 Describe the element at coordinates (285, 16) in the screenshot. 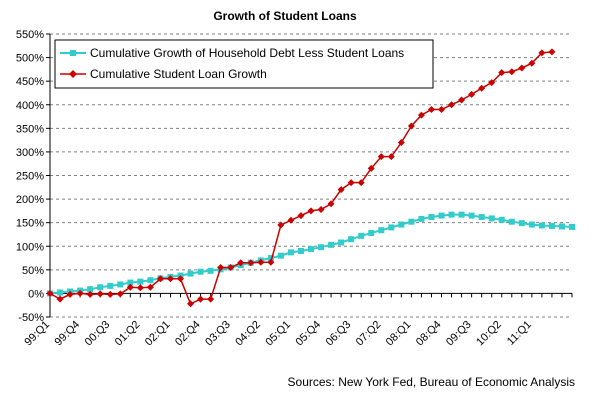

I see `chart-title: Growth of Student Loans` at that location.